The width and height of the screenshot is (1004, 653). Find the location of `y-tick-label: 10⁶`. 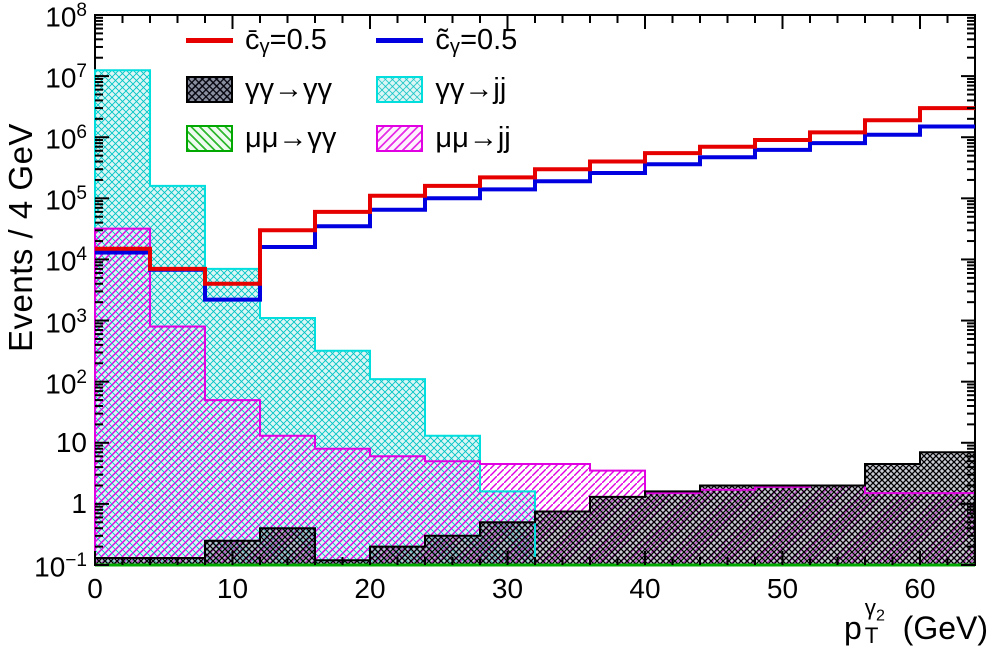

y-tick-label: 10⁶ is located at coordinates (66, 138).